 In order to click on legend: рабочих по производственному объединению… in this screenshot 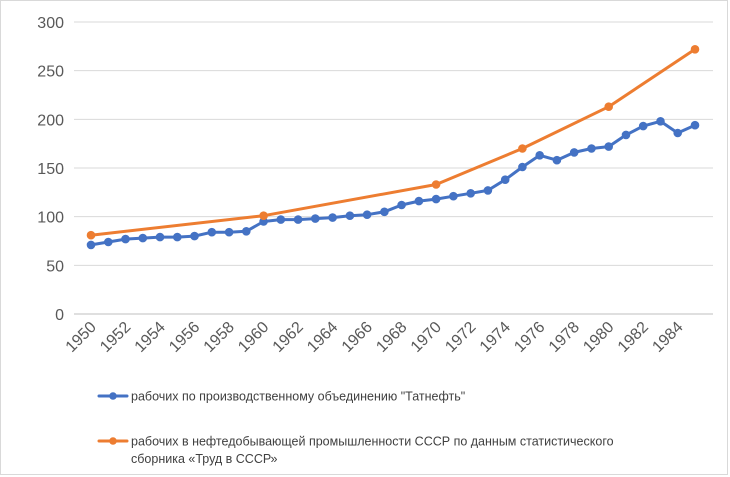, I will do `click(355, 428)`.